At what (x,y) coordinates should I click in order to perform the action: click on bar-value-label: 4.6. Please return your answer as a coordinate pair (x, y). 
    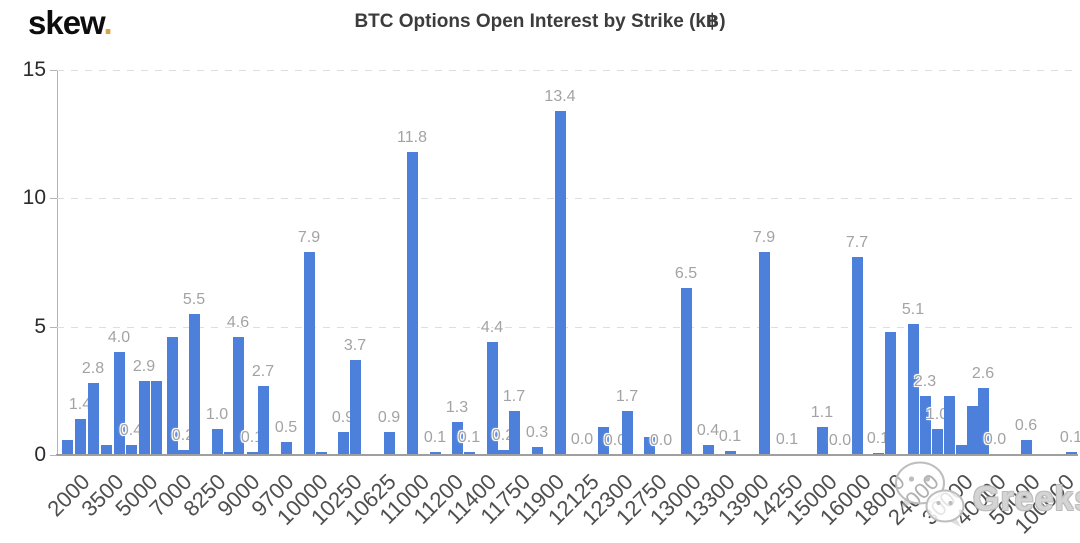
    Looking at the image, I should click on (238, 322).